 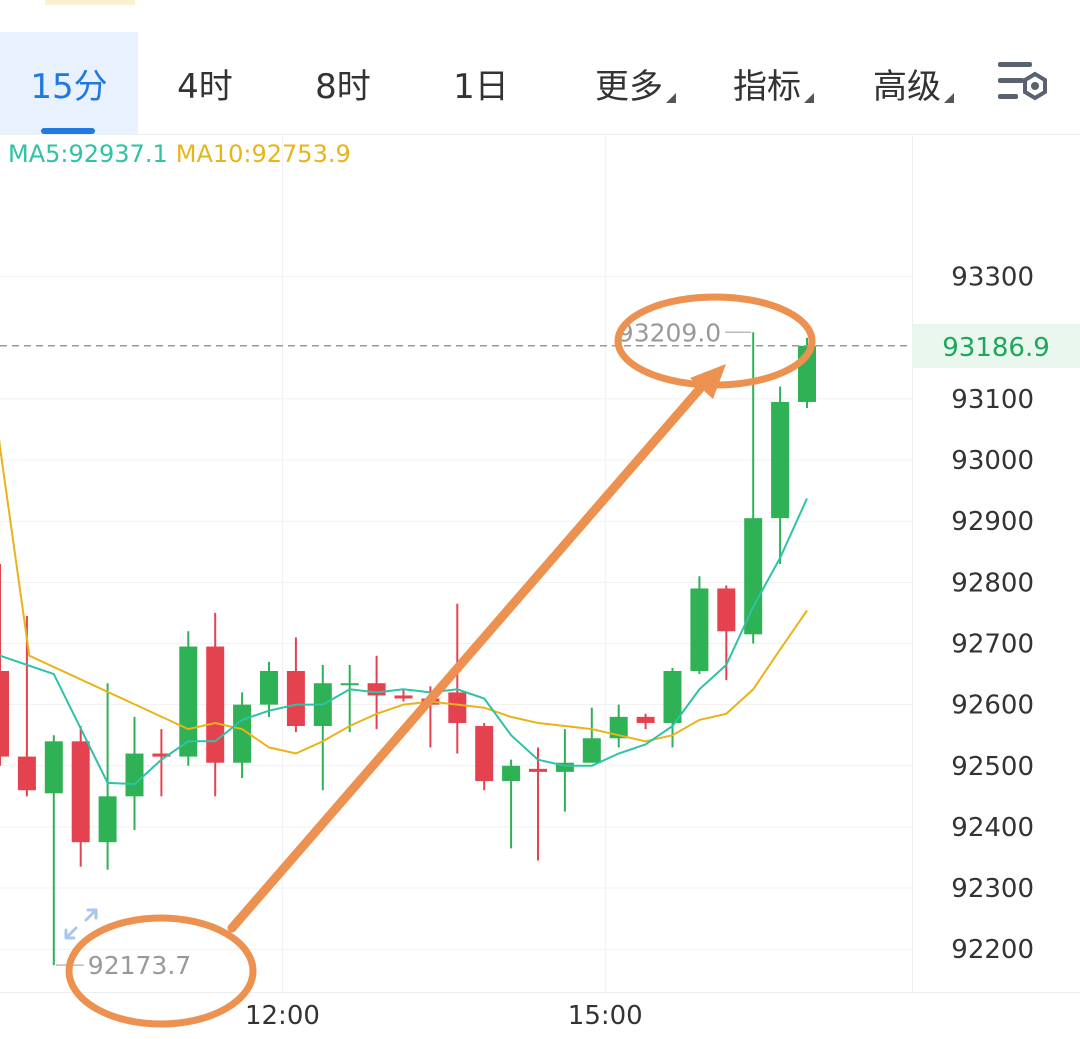 I want to click on interval-toolbar: 15分 4时 8时 1日 更多 指标 高级, so click(x=540, y=83).